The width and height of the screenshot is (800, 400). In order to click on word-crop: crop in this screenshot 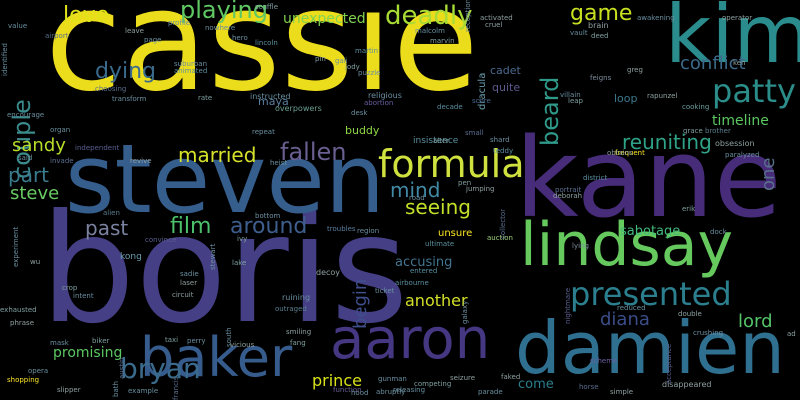, I will do `click(70, 288)`.